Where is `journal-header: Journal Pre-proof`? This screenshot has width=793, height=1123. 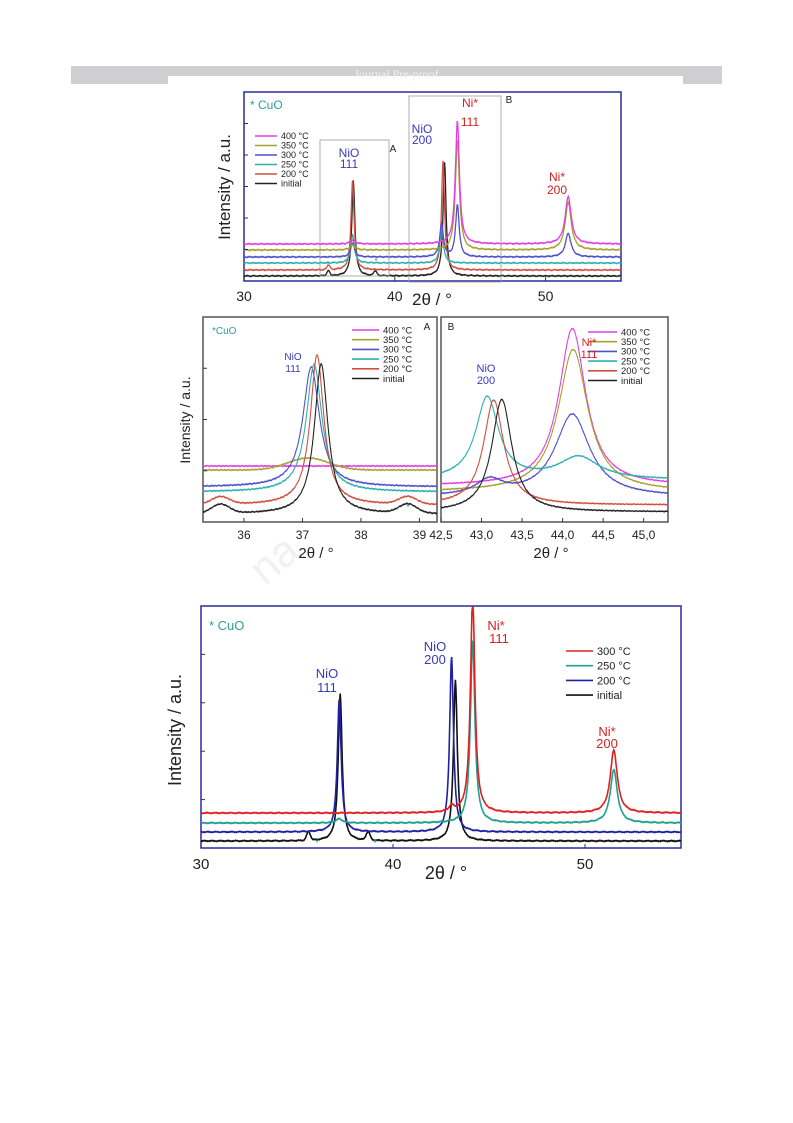 journal-header: Journal Pre-proof is located at coordinates (396, 74).